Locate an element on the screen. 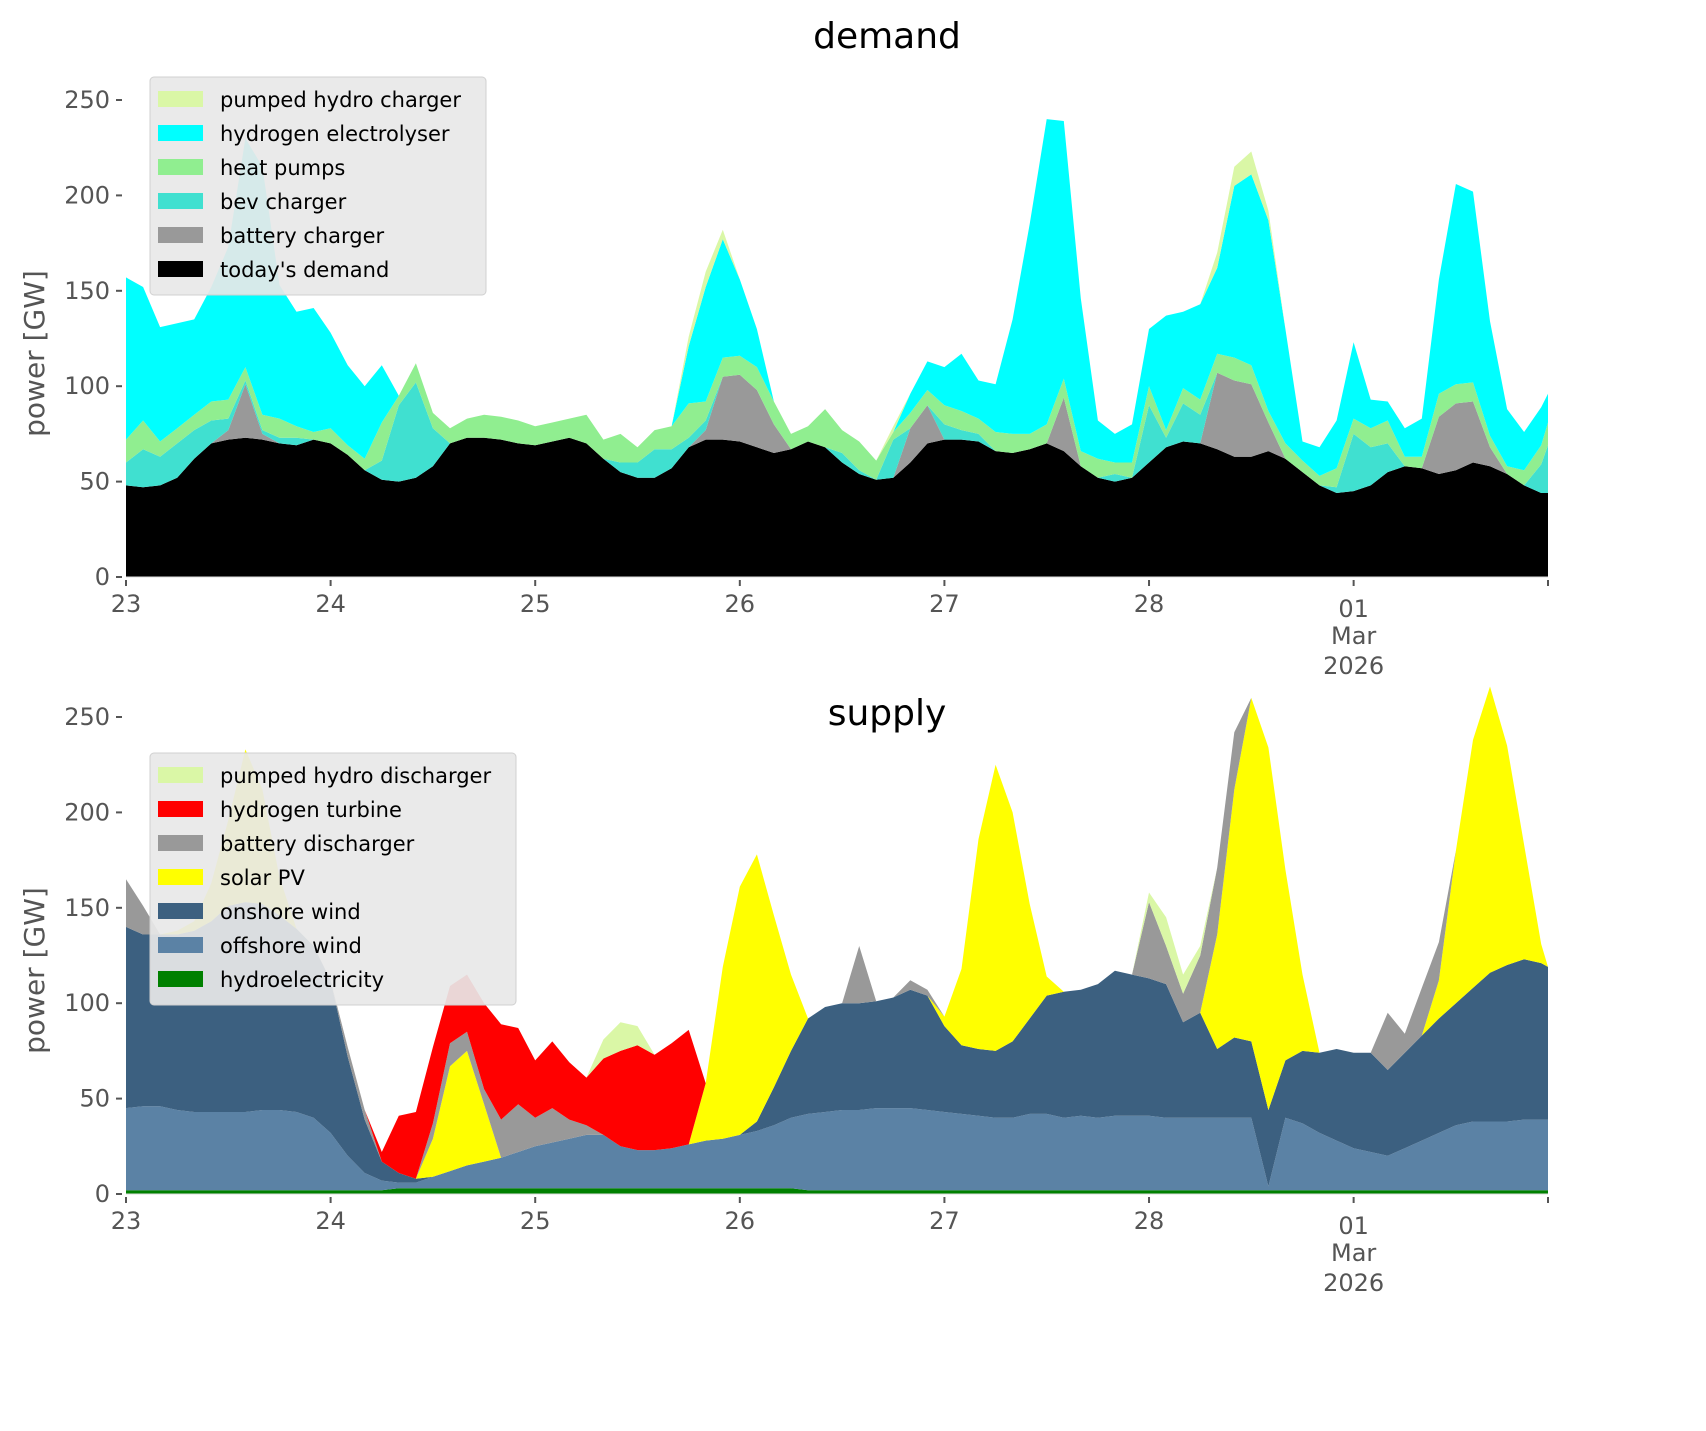 The width and height of the screenshot is (1706, 1431). legend-label: heat pumps is located at coordinates (282, 168).